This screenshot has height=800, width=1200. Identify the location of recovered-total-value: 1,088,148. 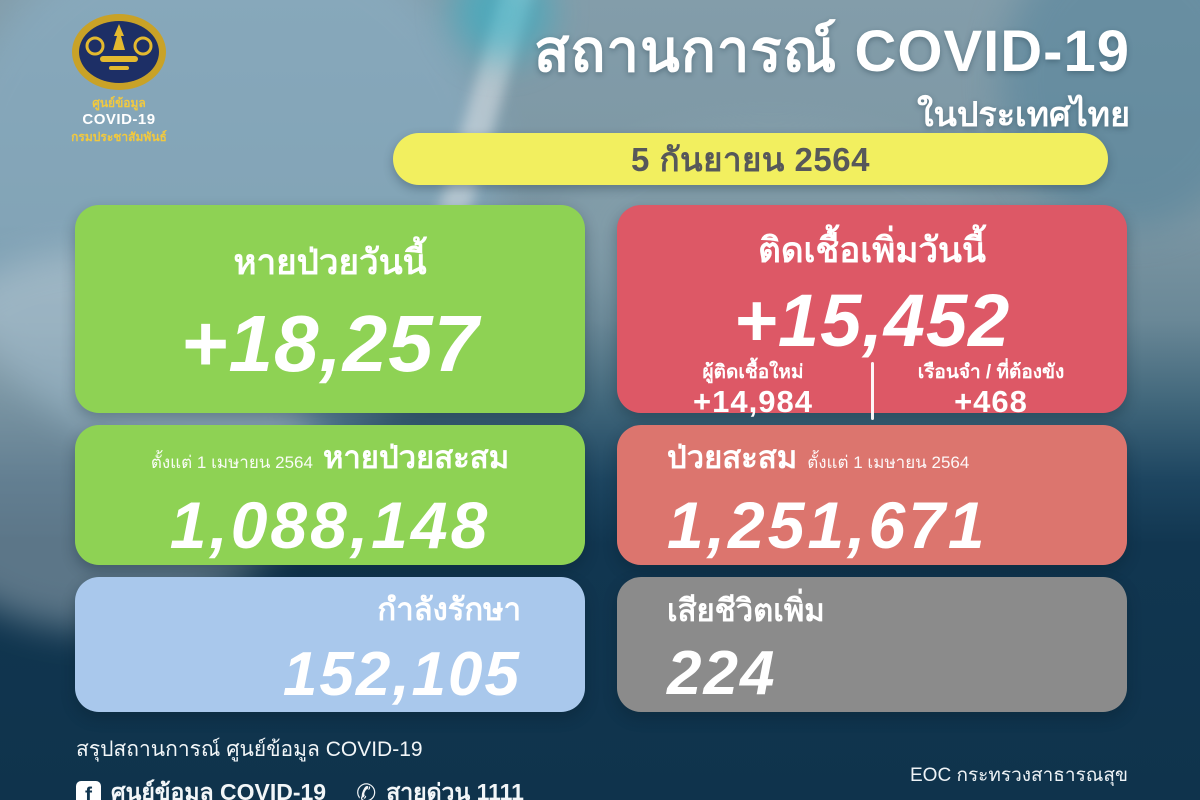
(330, 525).